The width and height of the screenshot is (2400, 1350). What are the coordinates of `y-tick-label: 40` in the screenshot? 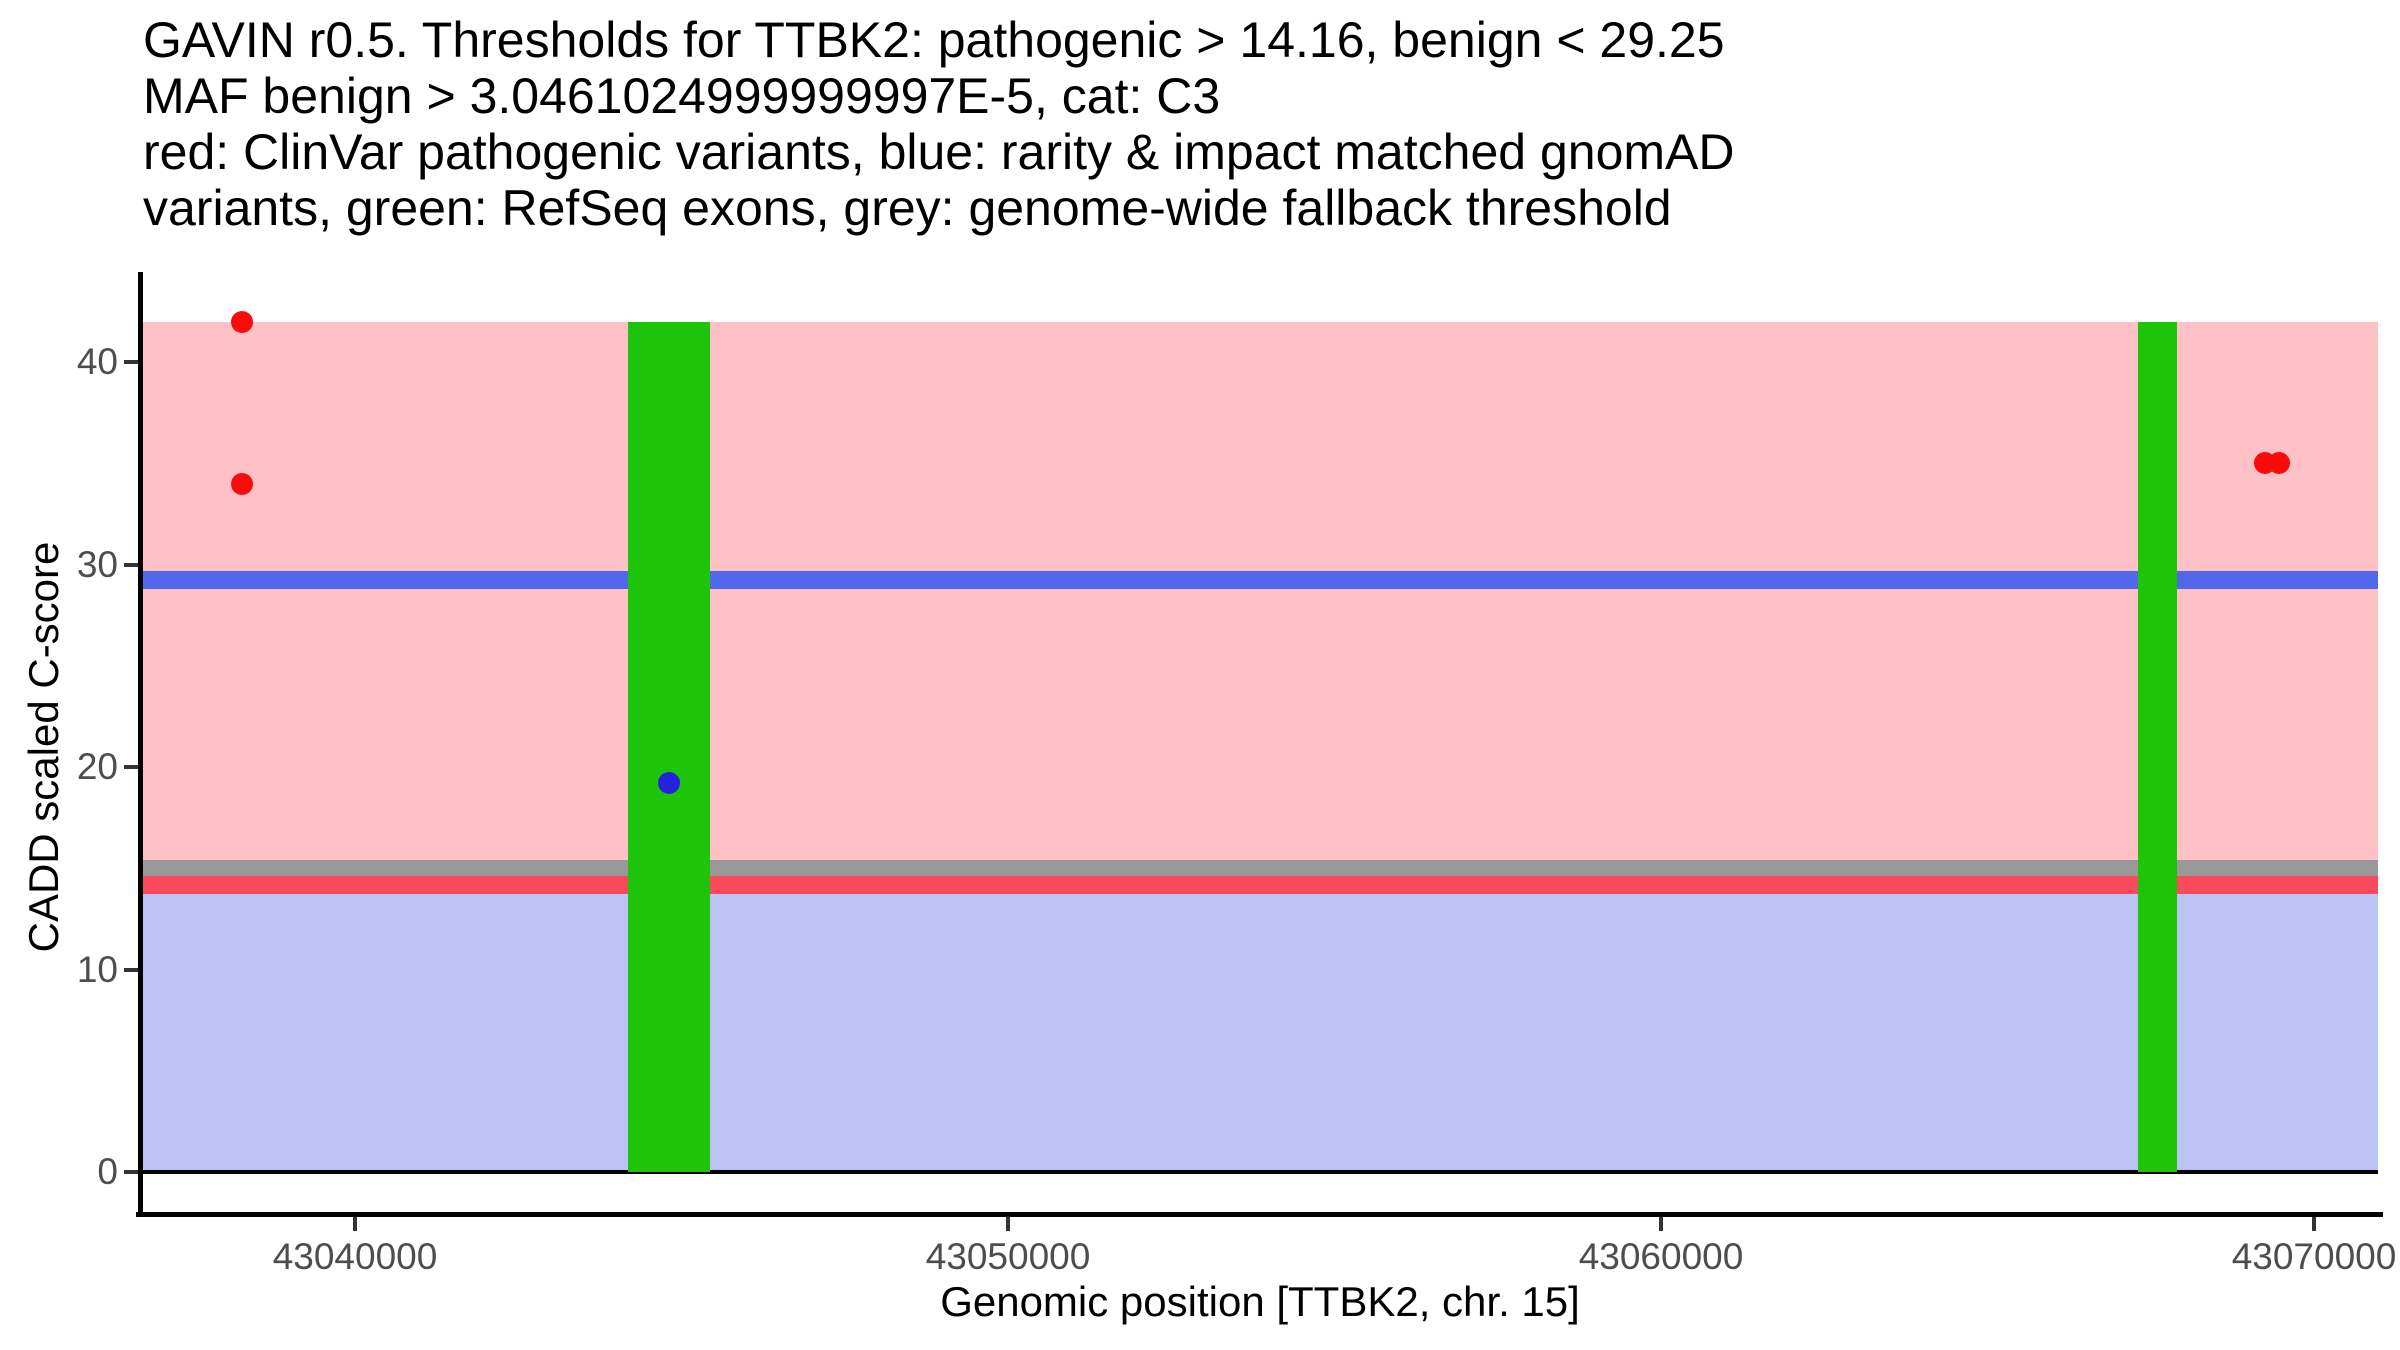 It's located at (97, 361).